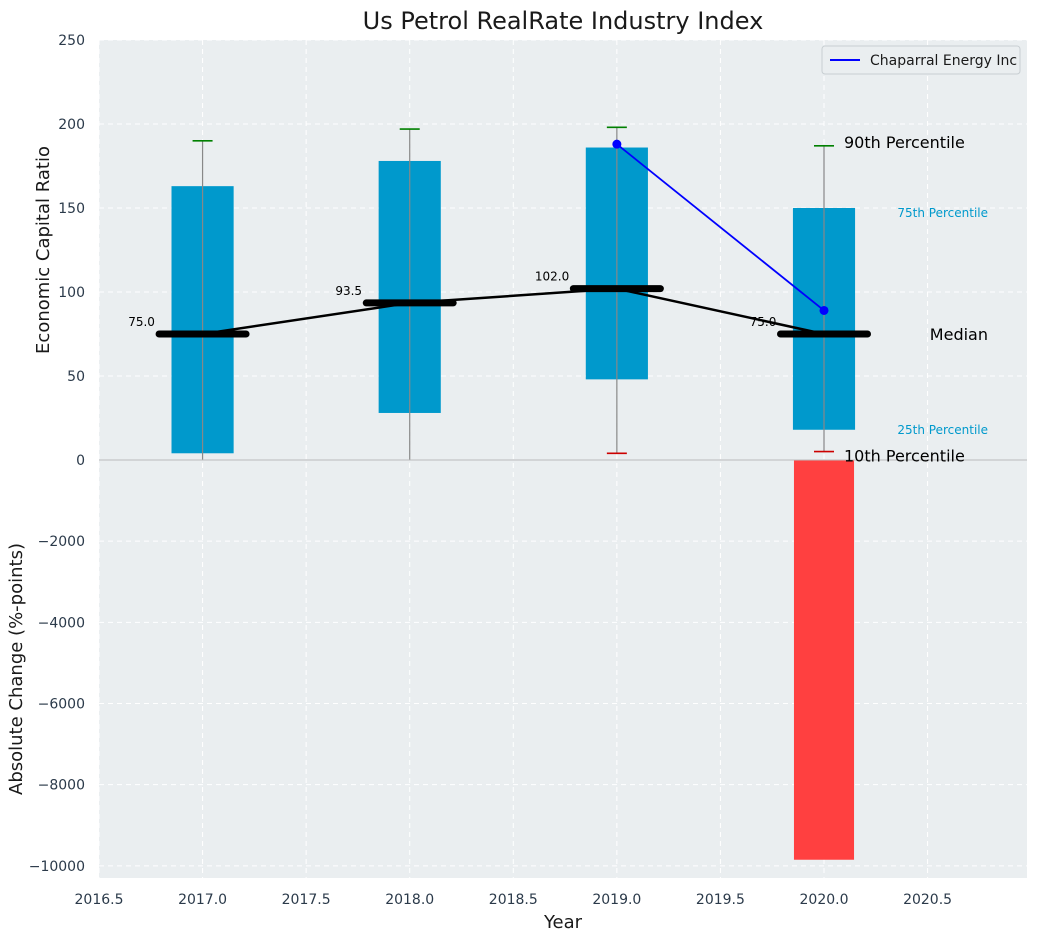 The image size is (1038, 940). Describe the element at coordinates (904, 142) in the screenshot. I see `annotation-90th-percentile: 90th Percentile` at that location.